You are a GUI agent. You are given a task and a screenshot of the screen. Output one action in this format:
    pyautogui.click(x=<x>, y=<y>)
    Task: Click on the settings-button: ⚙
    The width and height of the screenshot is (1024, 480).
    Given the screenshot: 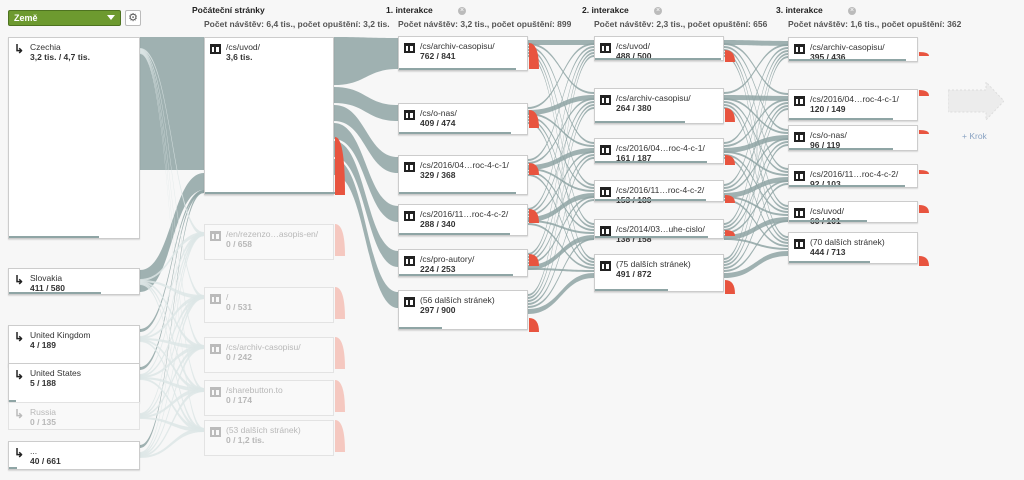 What is the action you would take?
    pyautogui.click(x=133, y=18)
    